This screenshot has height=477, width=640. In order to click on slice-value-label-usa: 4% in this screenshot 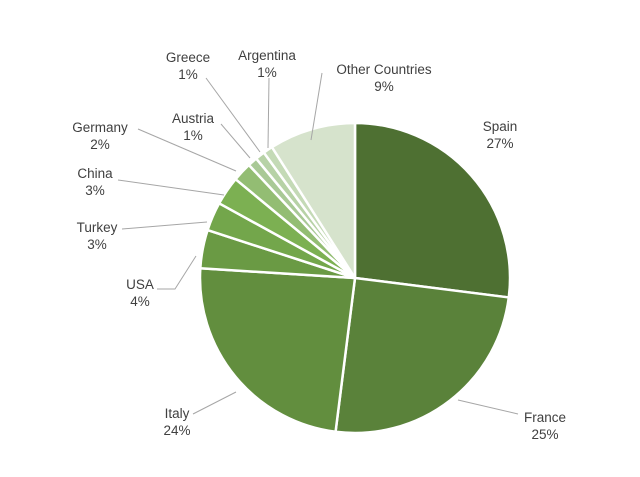, I will do `click(140, 301)`.